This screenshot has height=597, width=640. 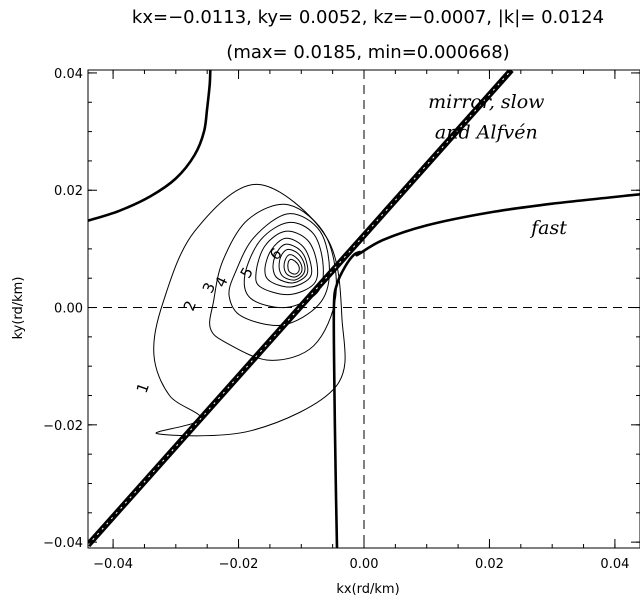 What do you see at coordinates (614, 564) in the screenshot?
I see `x-tick-label: 0.04` at bounding box center [614, 564].